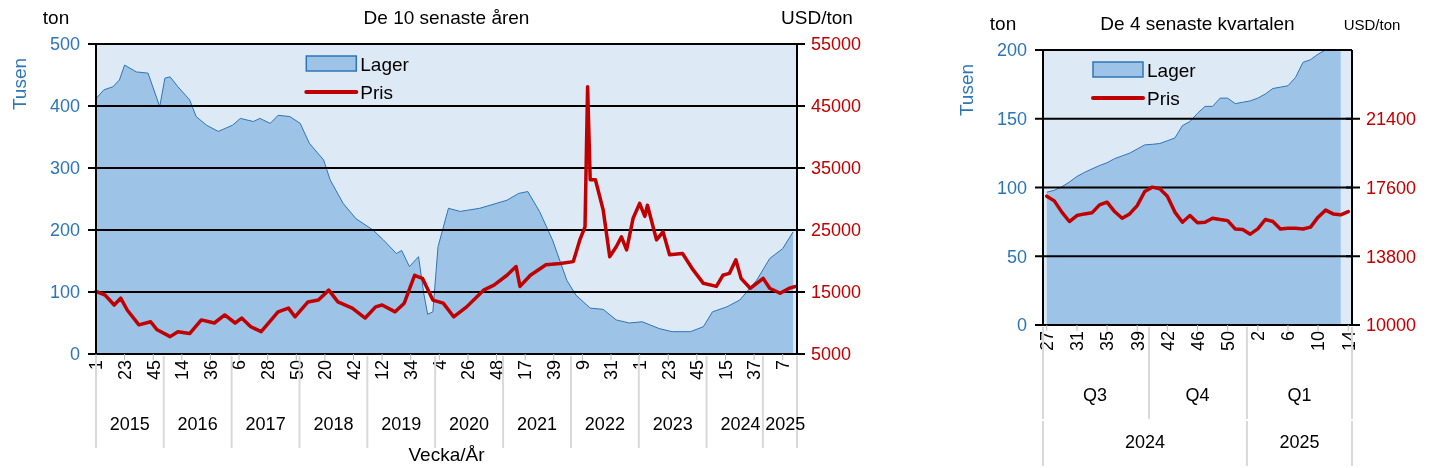 Image resolution: width=1451 pixels, height=468 pixels. I want to click on x-tick-label: 9, so click(582, 365).